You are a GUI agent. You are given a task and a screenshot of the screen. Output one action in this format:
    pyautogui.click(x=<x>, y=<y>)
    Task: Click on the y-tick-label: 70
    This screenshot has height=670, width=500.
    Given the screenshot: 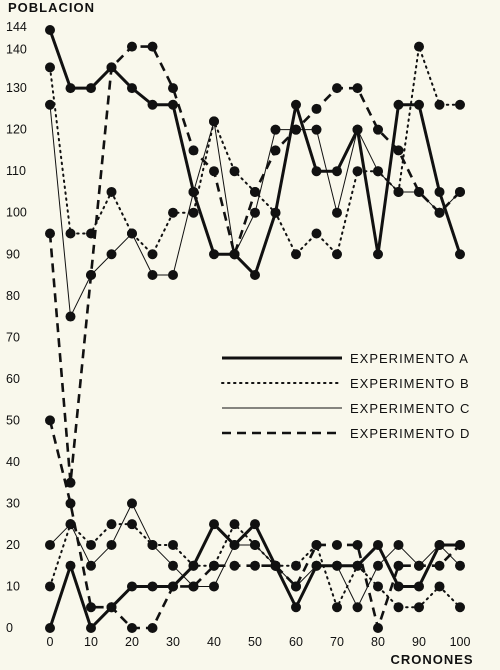 What is the action you would take?
    pyautogui.click(x=13, y=337)
    